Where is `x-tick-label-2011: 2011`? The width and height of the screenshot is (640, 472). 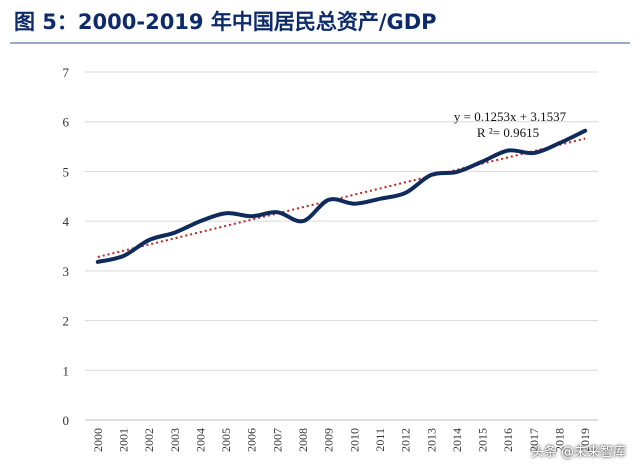
x-tick-label-2011: 2011 is located at coordinates (380, 440).